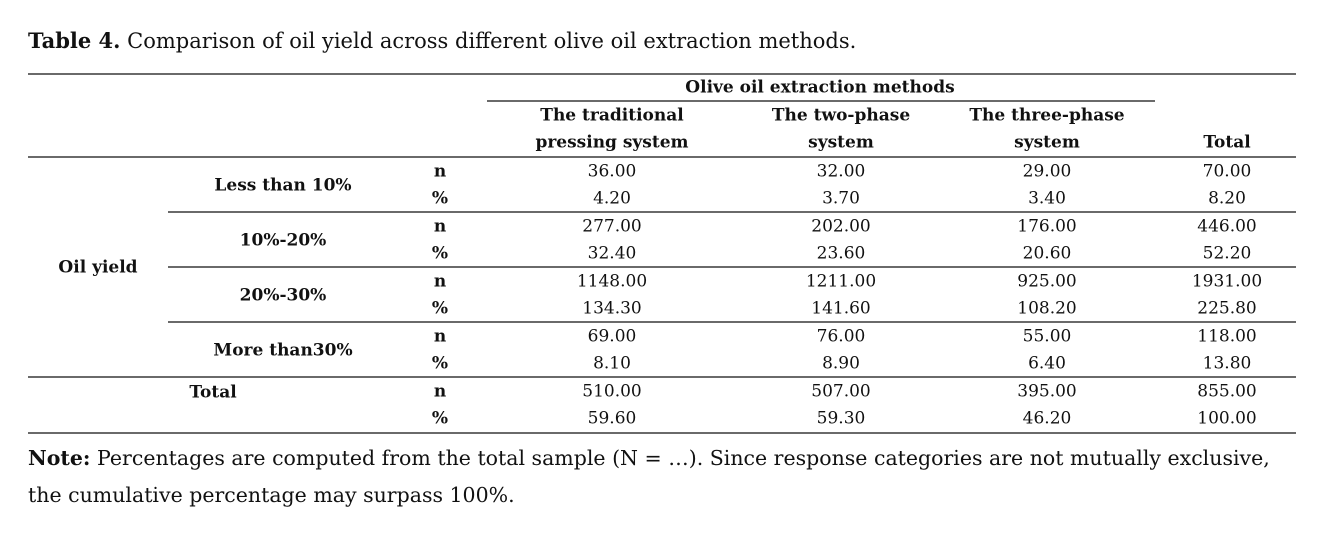 This screenshot has height=538, width=1321. What do you see at coordinates (612, 282) in the screenshot?
I see `cell: 1148.00` at bounding box center [612, 282].